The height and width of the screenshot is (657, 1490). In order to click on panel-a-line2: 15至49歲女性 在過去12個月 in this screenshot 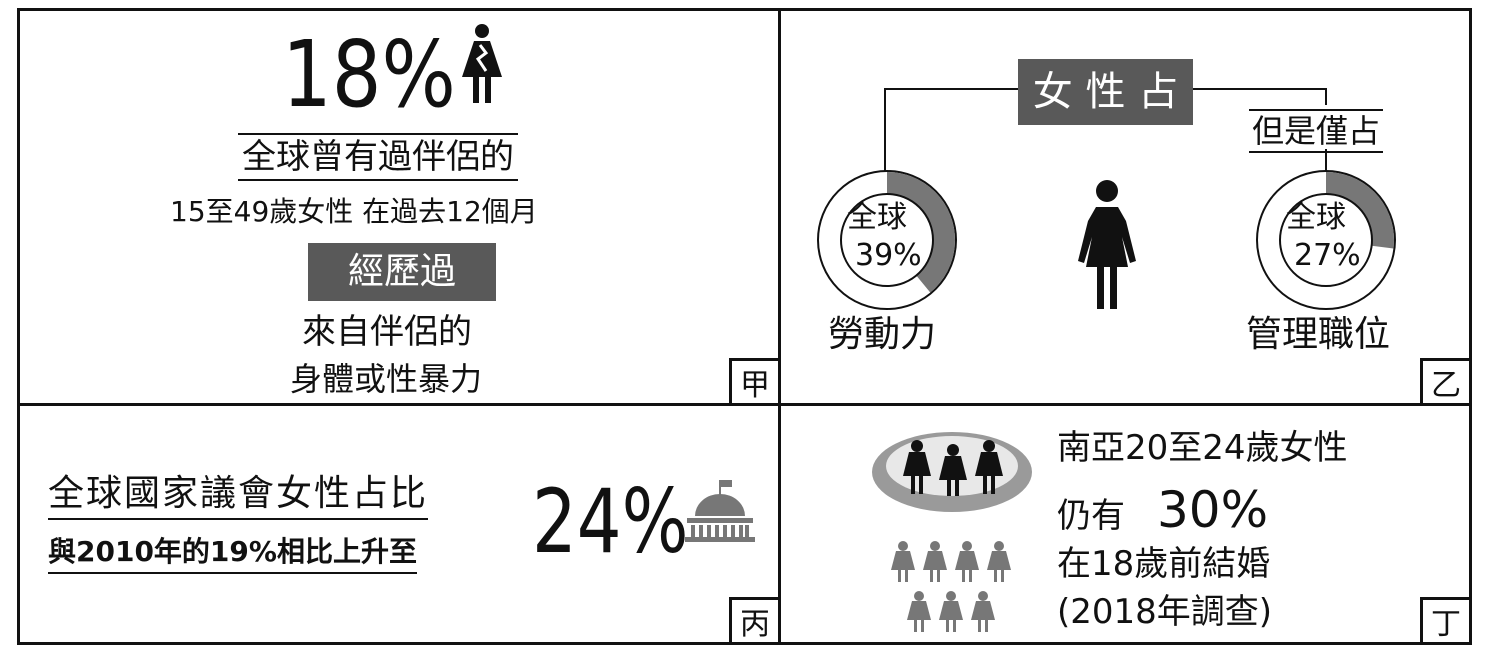, I will do `click(354, 211)`.